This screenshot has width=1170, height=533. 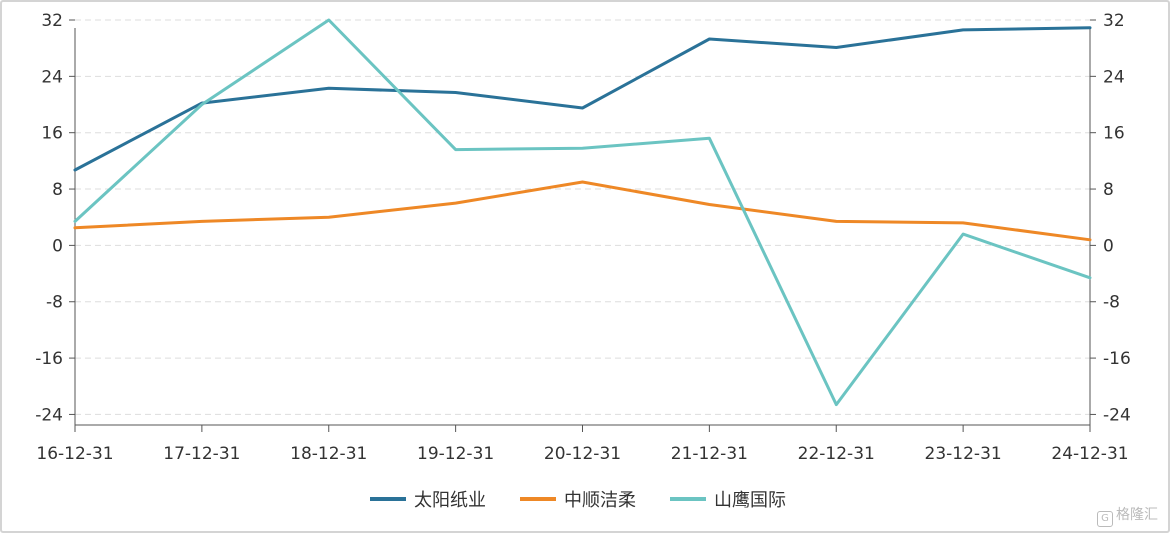 I want to click on y-tick-label-right: -8, so click(x=1111, y=303).